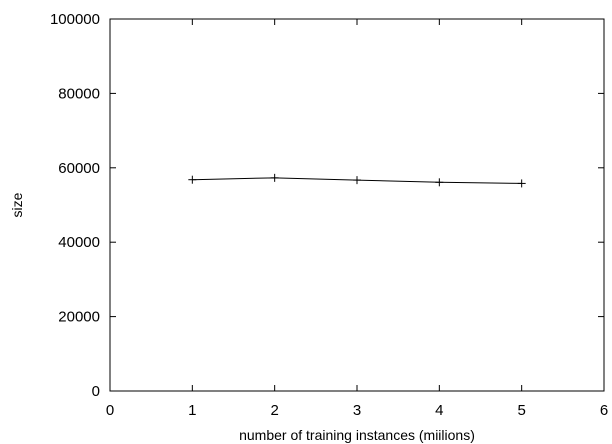 This screenshot has width=612, height=444. I want to click on x-tick-label: 4, so click(439, 410).